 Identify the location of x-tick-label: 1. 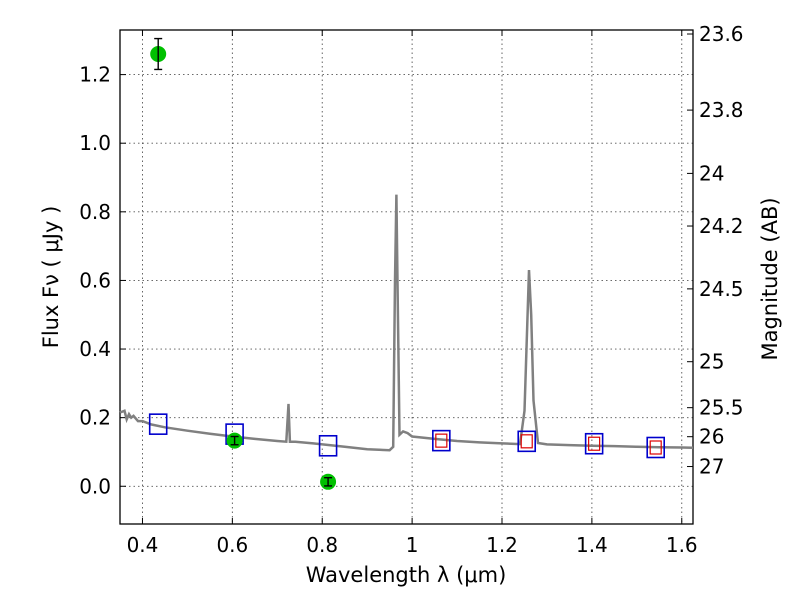
(412, 545).